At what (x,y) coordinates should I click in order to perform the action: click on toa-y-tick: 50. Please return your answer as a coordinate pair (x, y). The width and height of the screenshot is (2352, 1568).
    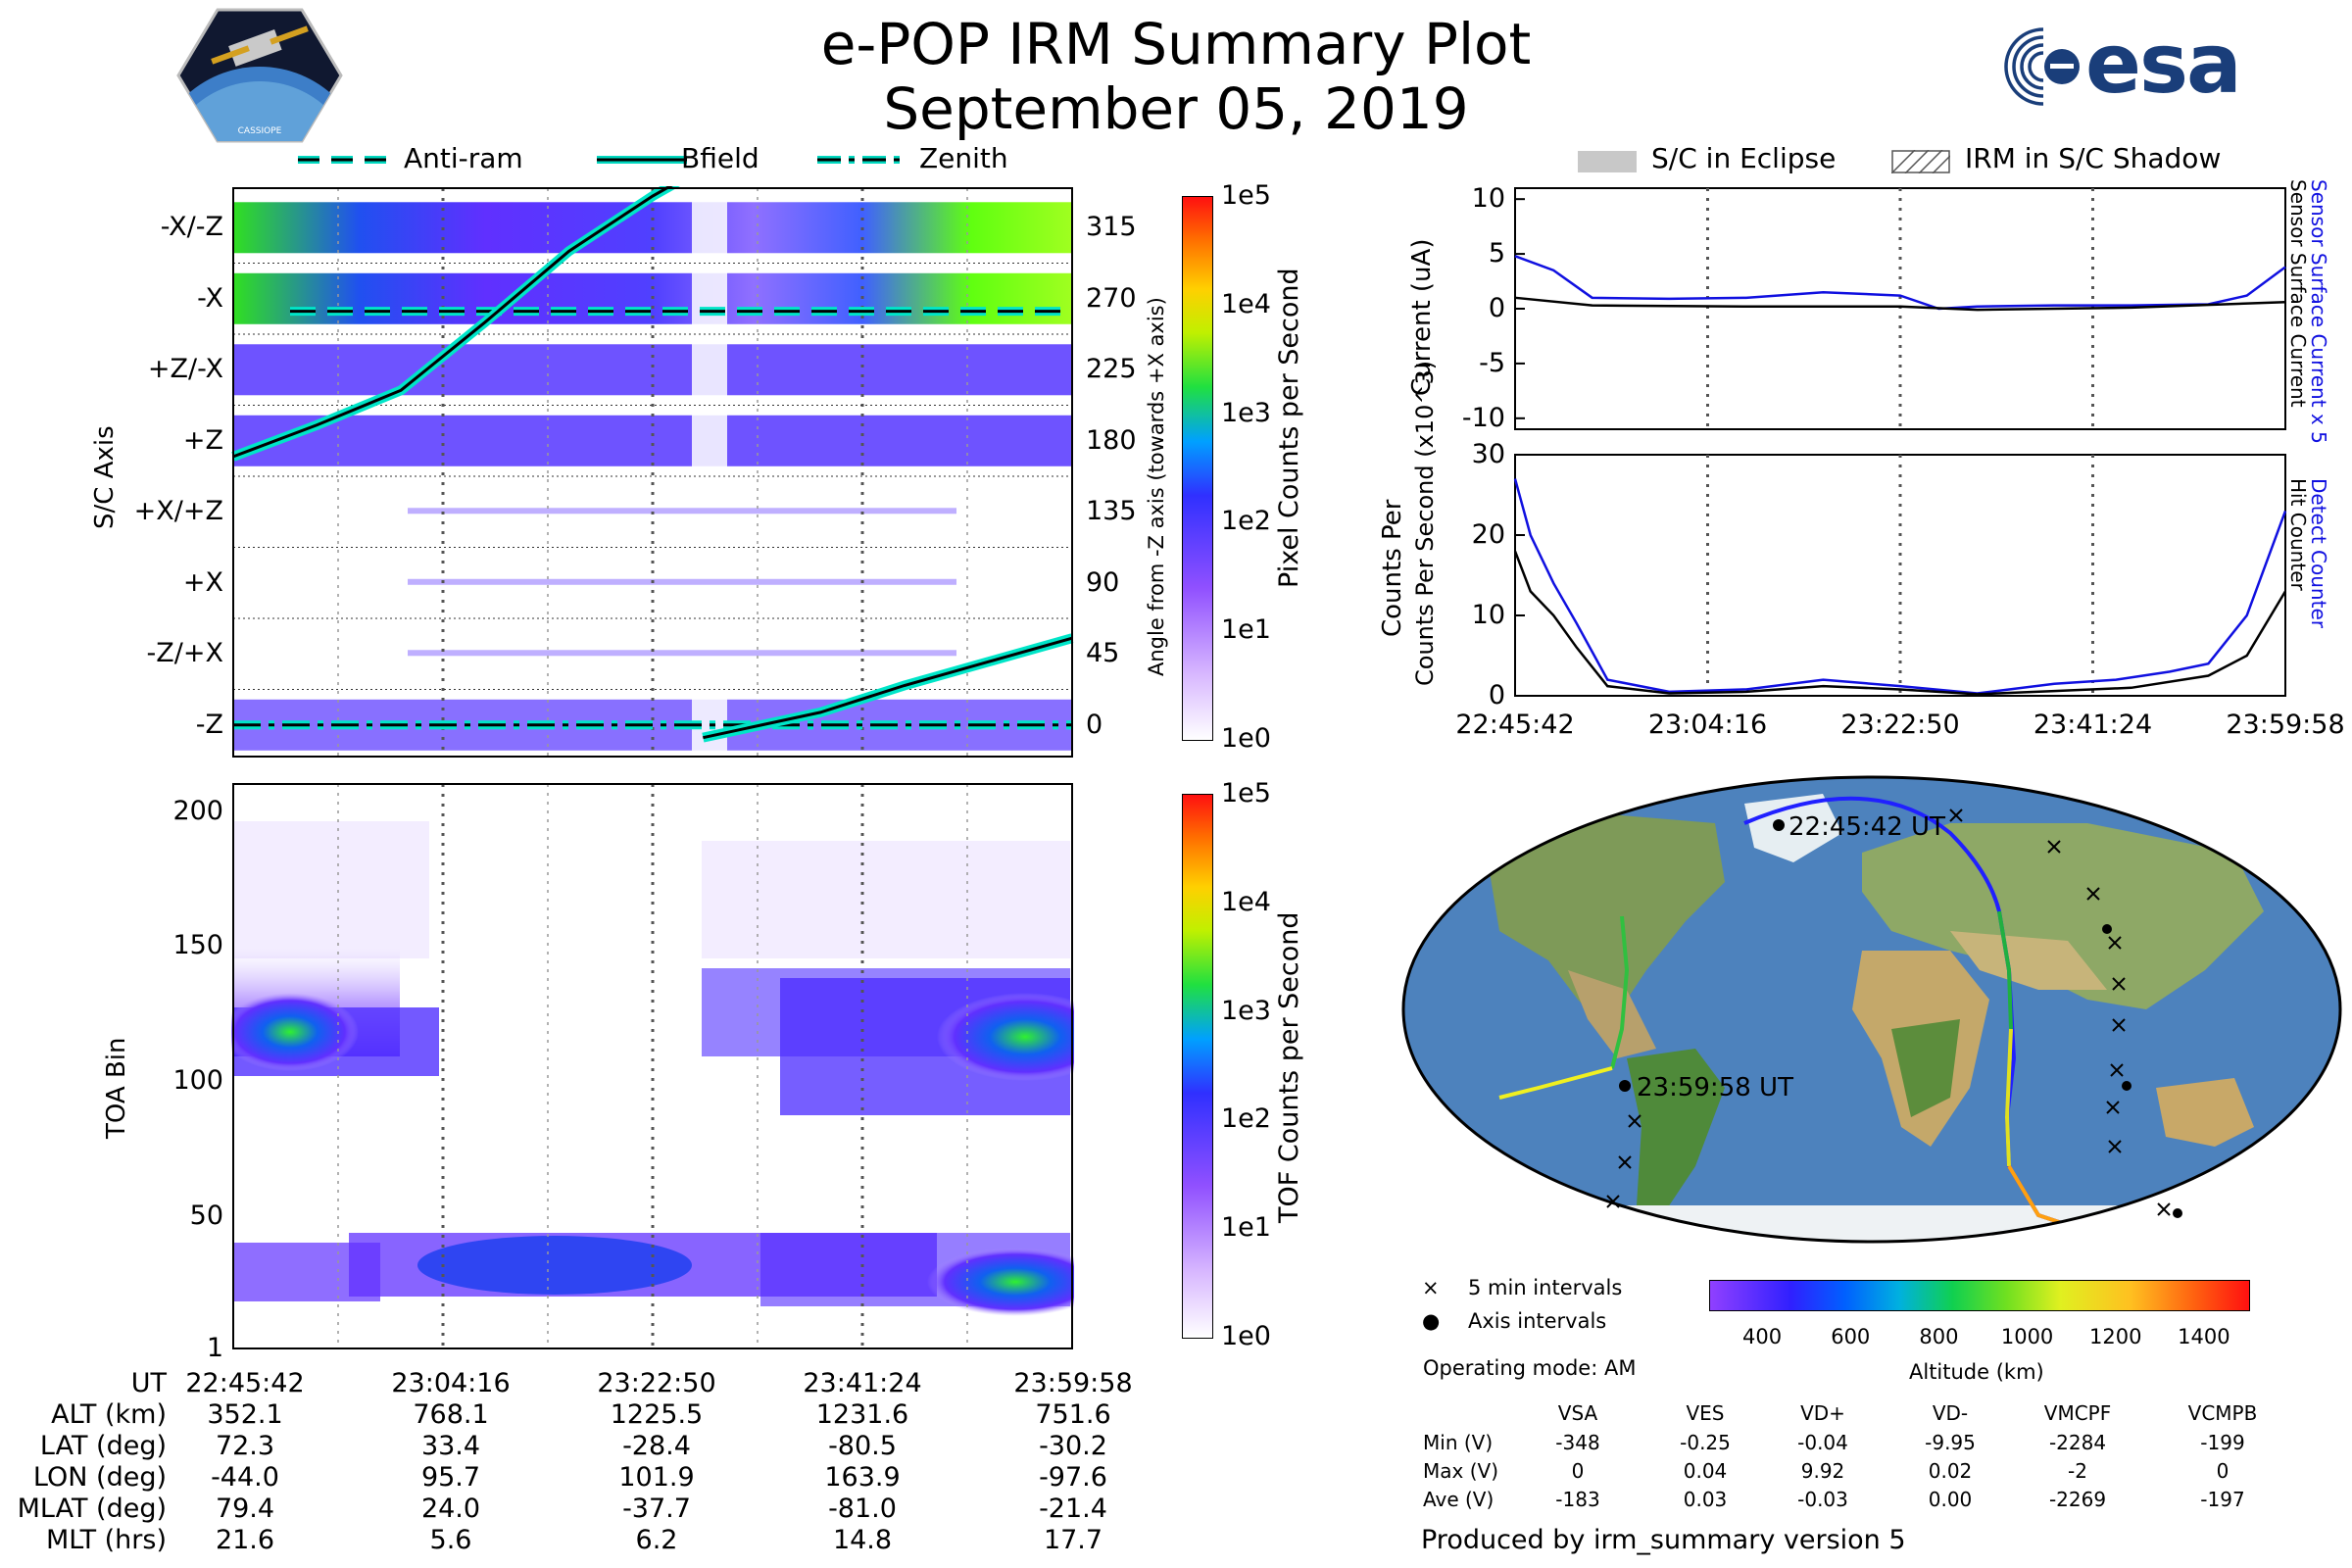
    Looking at the image, I should click on (206, 1215).